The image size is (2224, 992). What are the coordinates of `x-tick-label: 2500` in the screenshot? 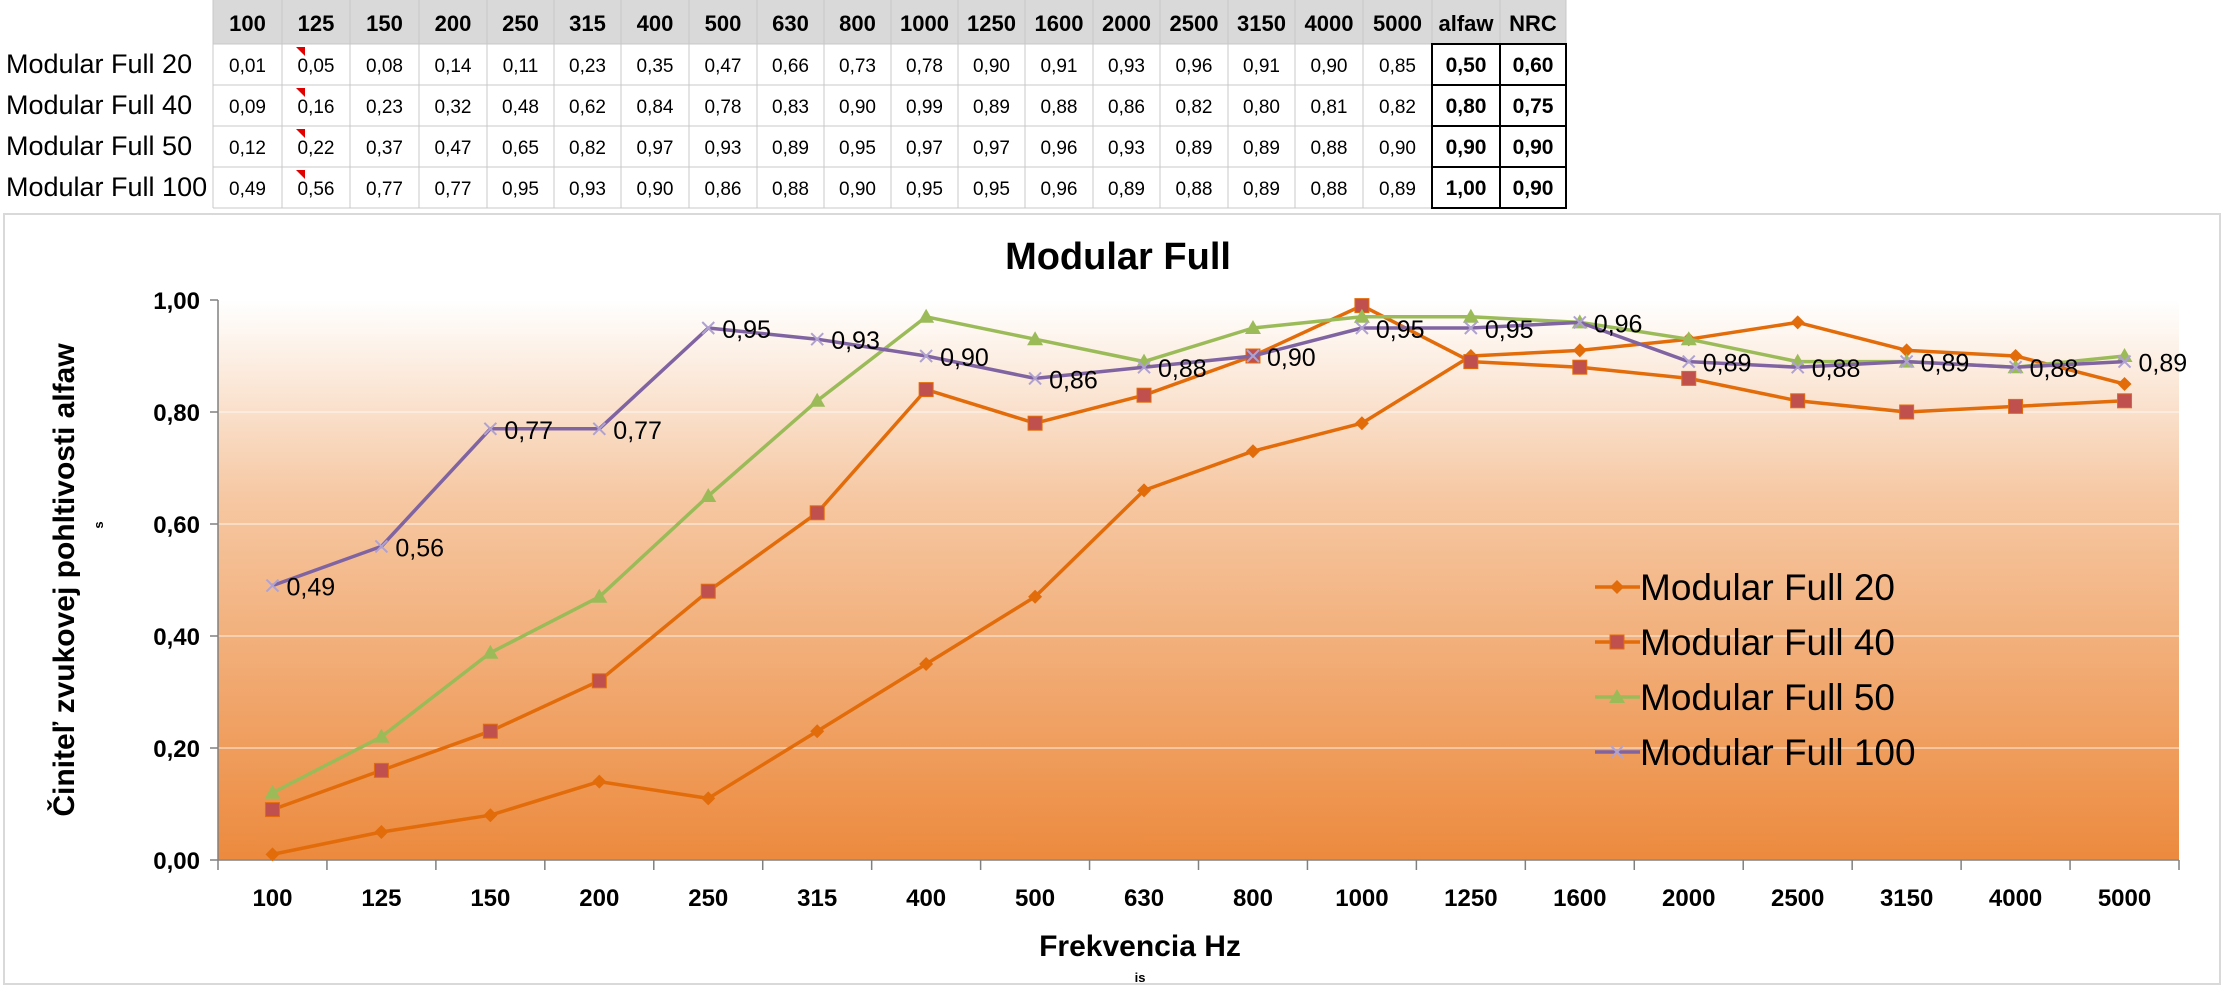 It's located at (1797, 898).